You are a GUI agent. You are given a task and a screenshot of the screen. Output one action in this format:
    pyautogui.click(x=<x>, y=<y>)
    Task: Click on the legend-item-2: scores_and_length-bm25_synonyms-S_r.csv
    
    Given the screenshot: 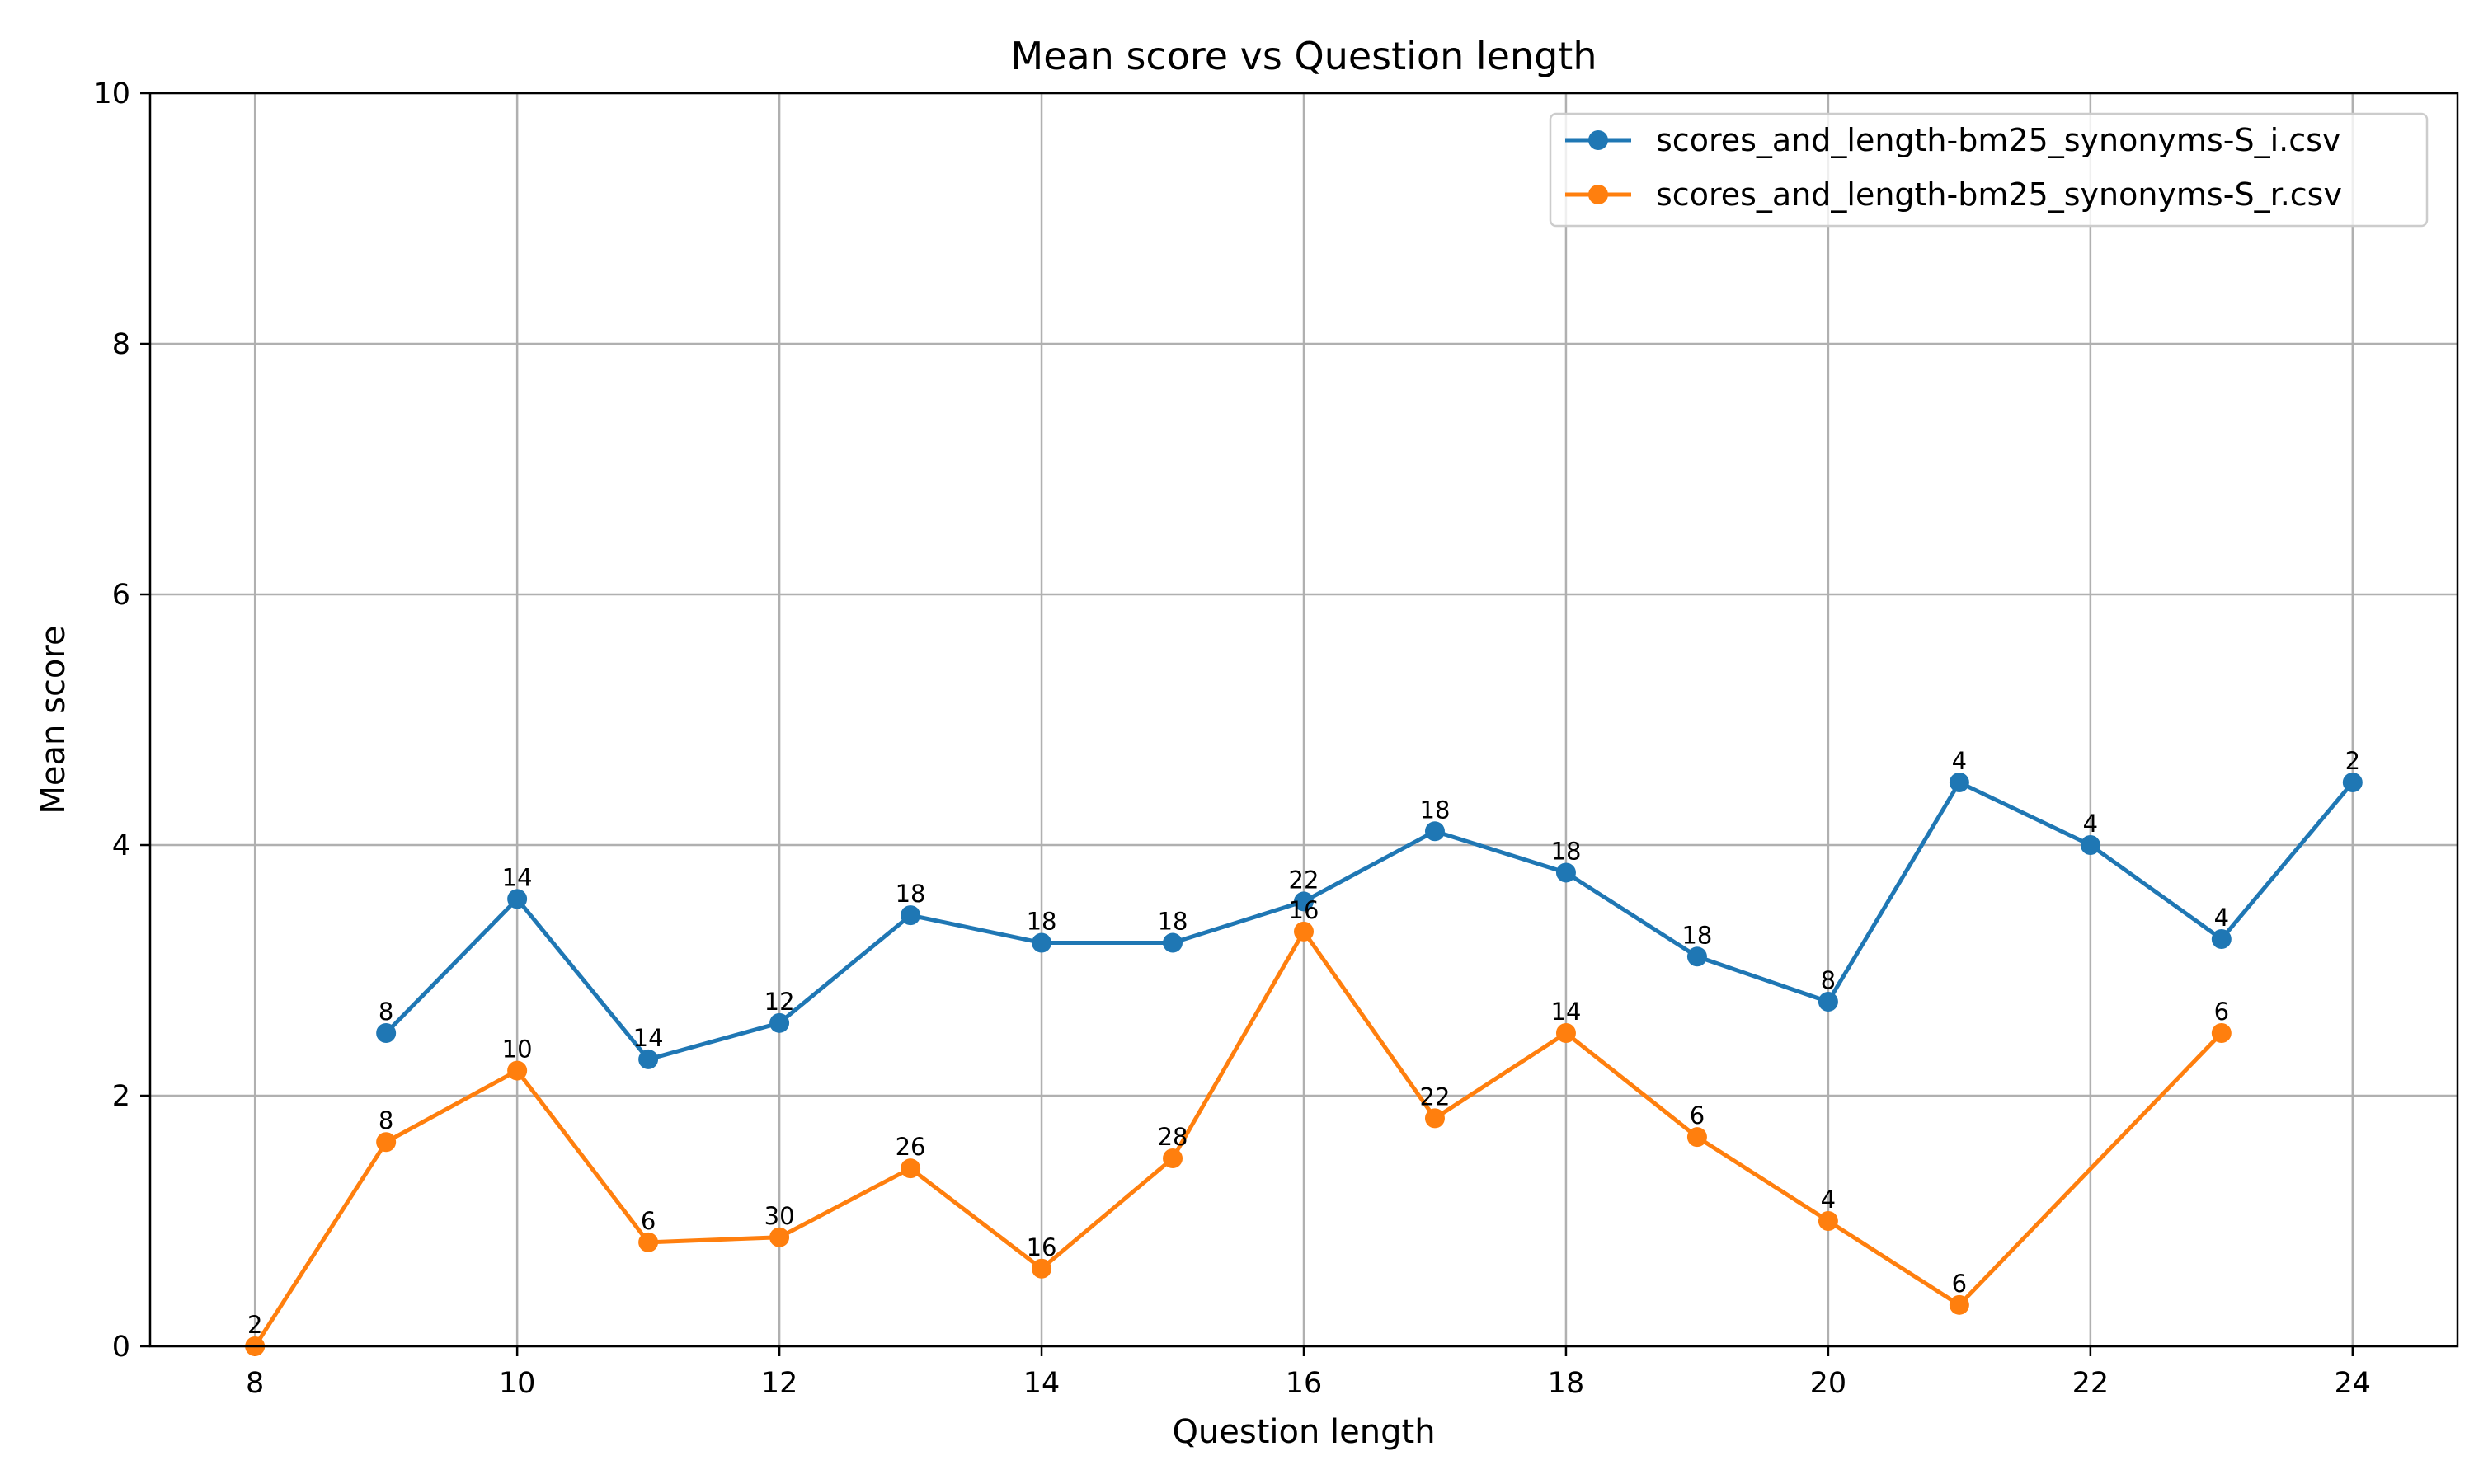 What is the action you would take?
    pyautogui.click(x=1953, y=194)
    